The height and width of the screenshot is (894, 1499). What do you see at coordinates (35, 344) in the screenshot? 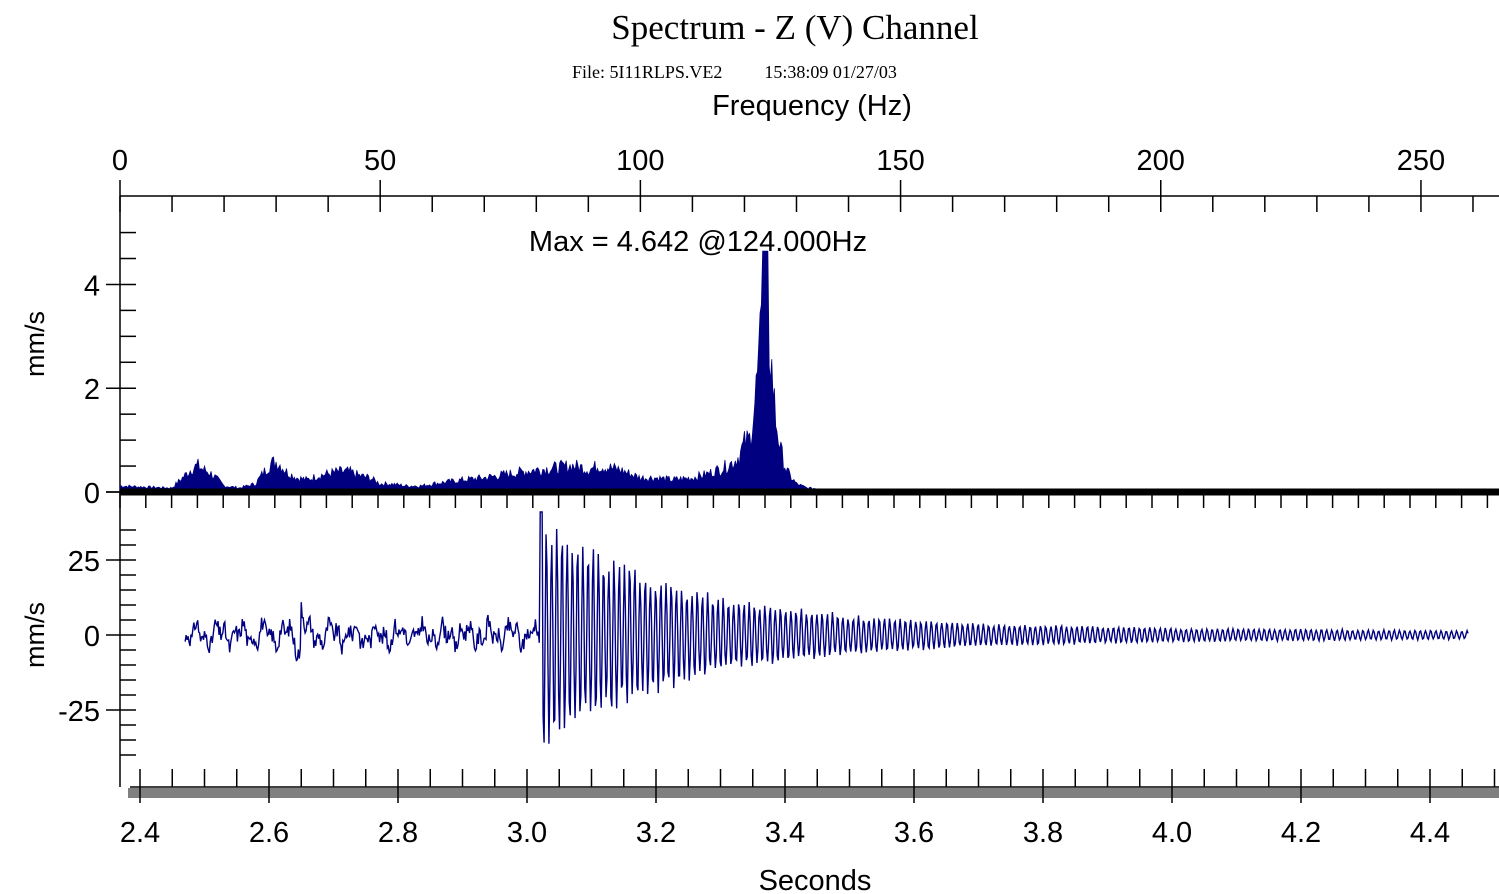
I see `spectrum-y-axis-label: mm/s` at bounding box center [35, 344].